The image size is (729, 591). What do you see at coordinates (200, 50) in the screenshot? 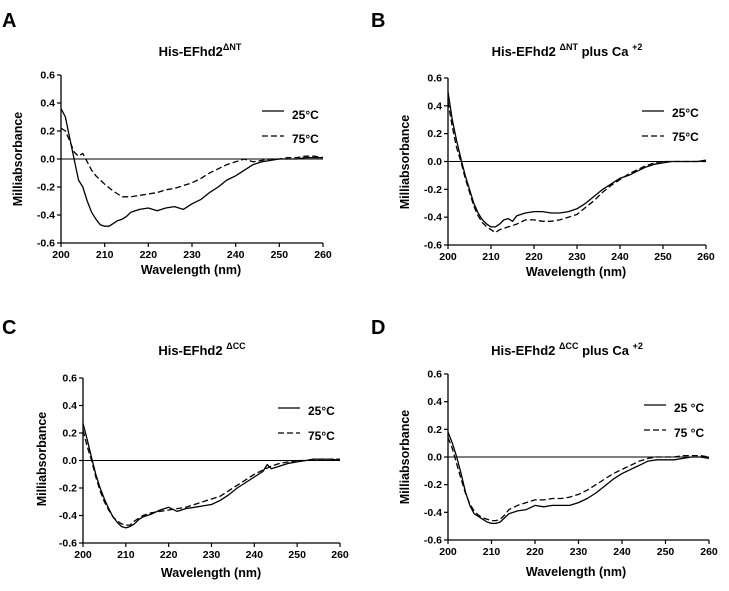
I see `chart-title: His-EFhd2ΔNT` at bounding box center [200, 50].